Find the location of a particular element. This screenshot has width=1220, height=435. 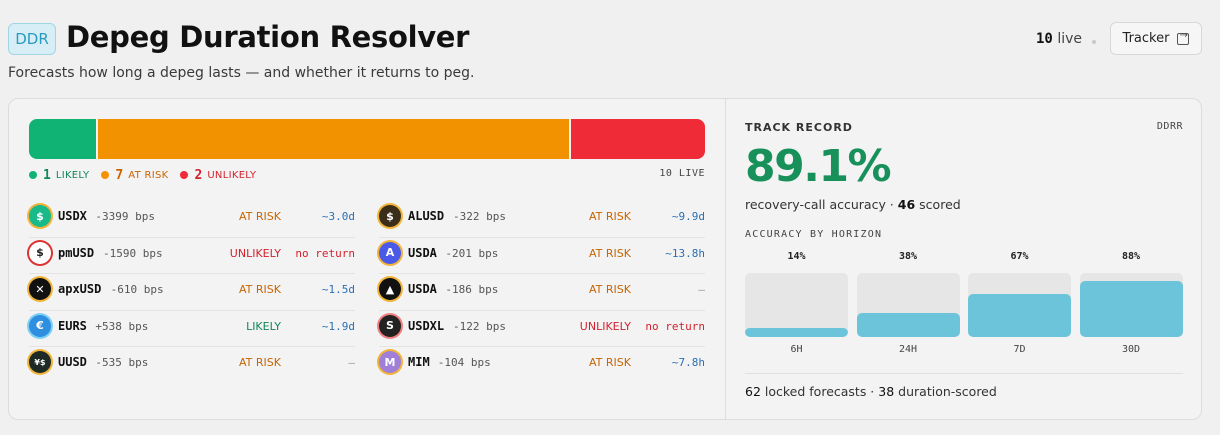

table-row: ▲ USDA -186 bps AT RISK — is located at coordinates (542, 292).